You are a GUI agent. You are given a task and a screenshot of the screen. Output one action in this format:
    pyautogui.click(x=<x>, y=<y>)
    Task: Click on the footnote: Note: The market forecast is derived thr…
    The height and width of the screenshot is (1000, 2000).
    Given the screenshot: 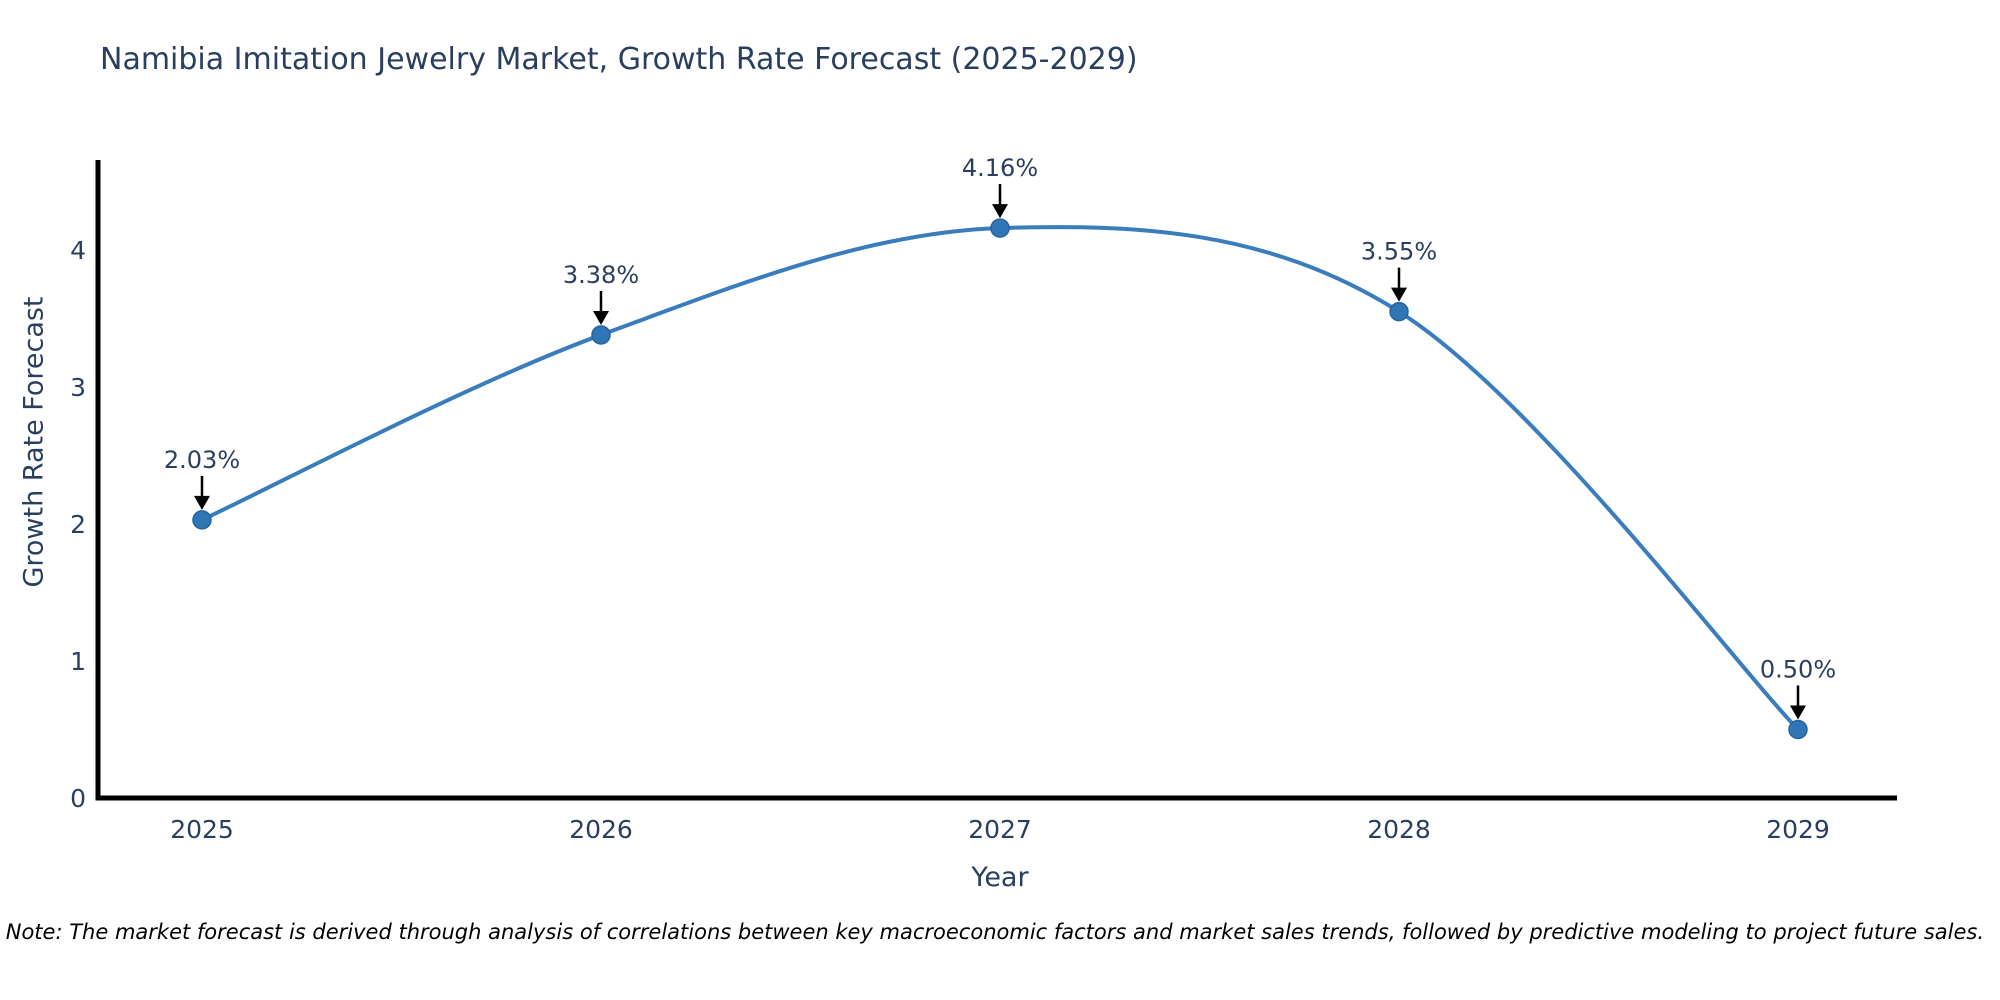 What is the action you would take?
    pyautogui.click(x=994, y=932)
    